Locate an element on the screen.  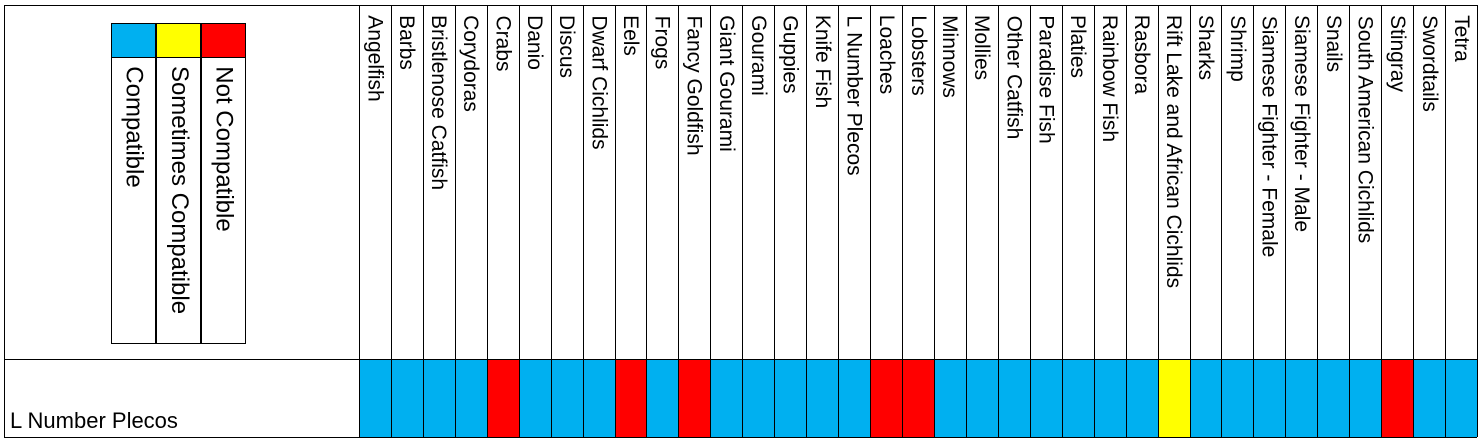
column-header: Dwarf Cichlids is located at coordinates (599, 82).